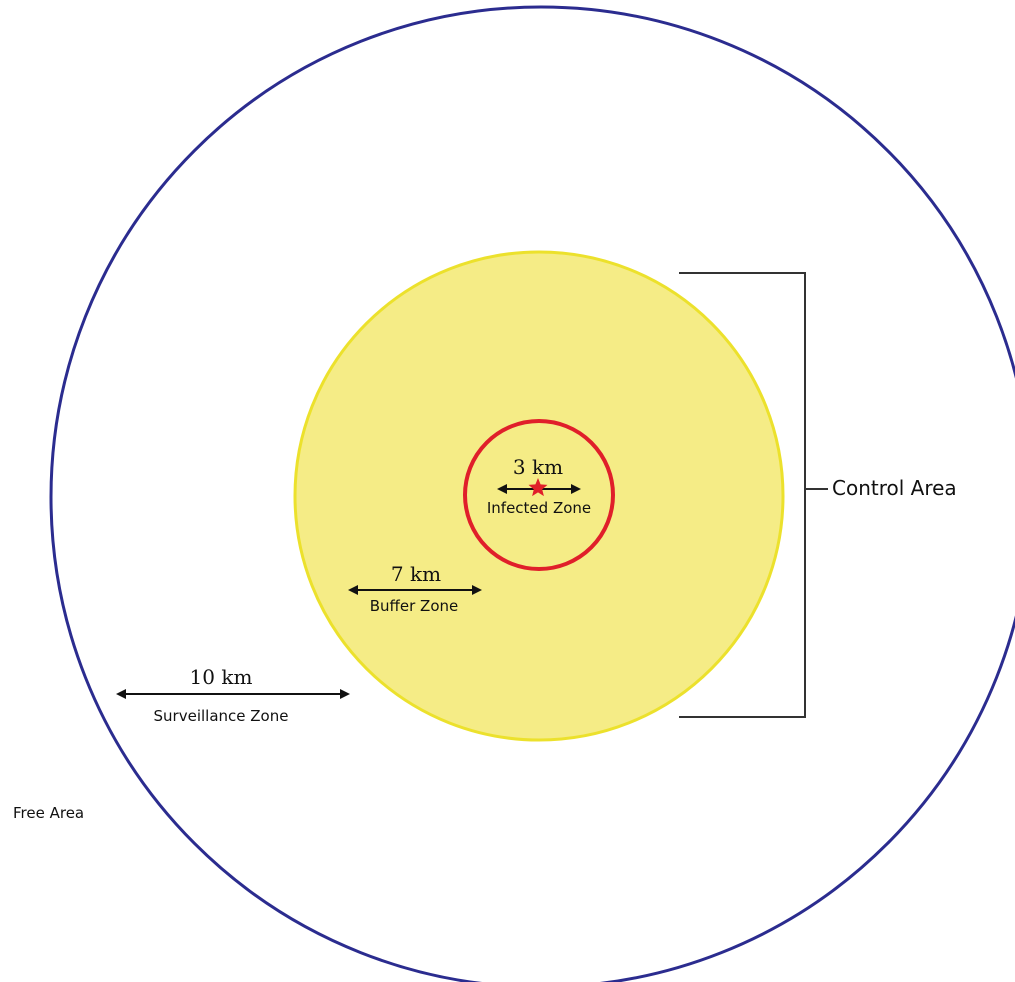 This screenshot has width=1015, height=982. I want to click on buffer-zone-distance: 7 km, so click(416, 574).